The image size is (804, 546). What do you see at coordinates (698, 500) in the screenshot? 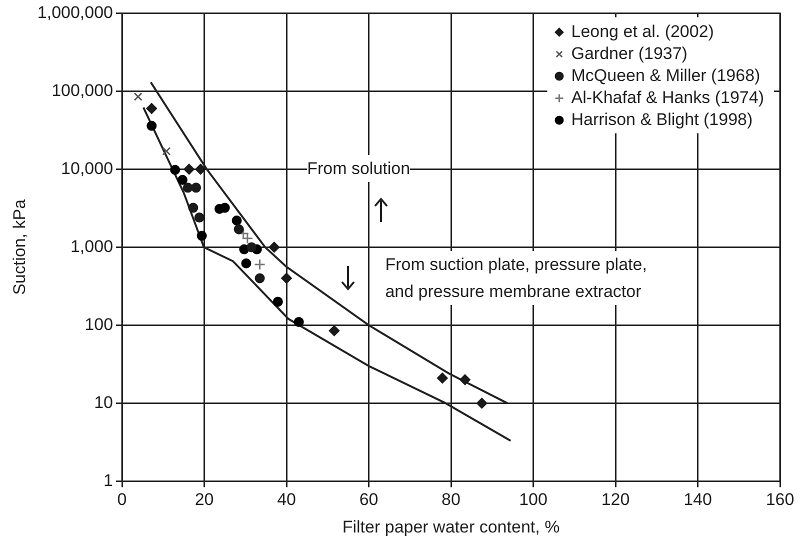
I see `x-tick-label: 140` at bounding box center [698, 500].